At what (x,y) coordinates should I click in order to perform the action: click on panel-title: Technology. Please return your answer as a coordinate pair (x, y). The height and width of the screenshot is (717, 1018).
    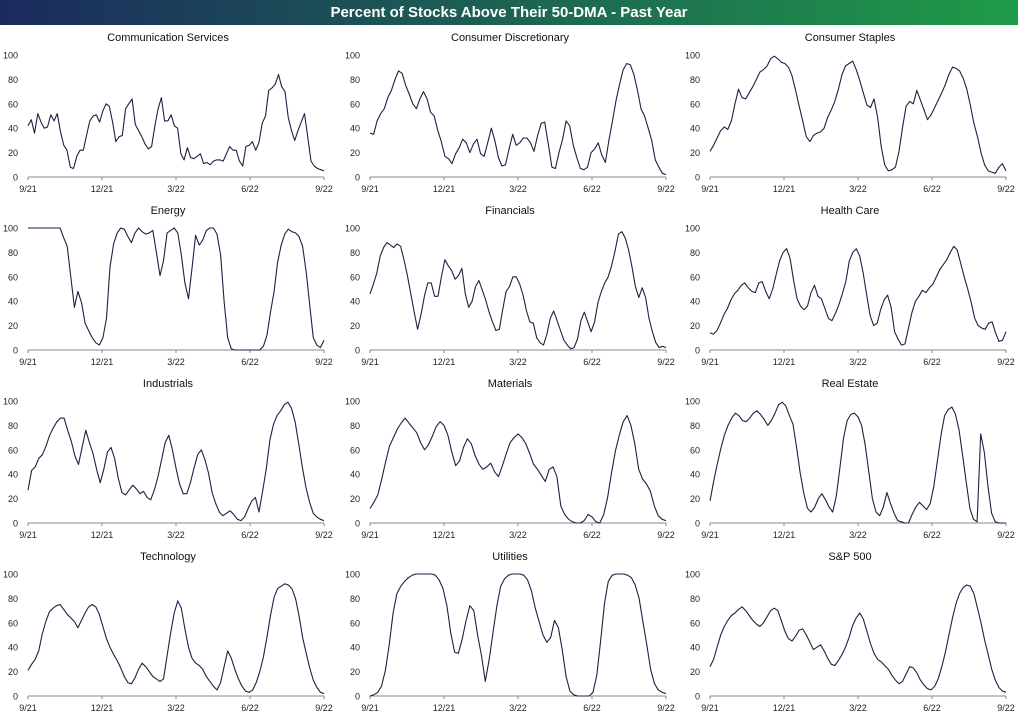
    Looking at the image, I should click on (168, 557).